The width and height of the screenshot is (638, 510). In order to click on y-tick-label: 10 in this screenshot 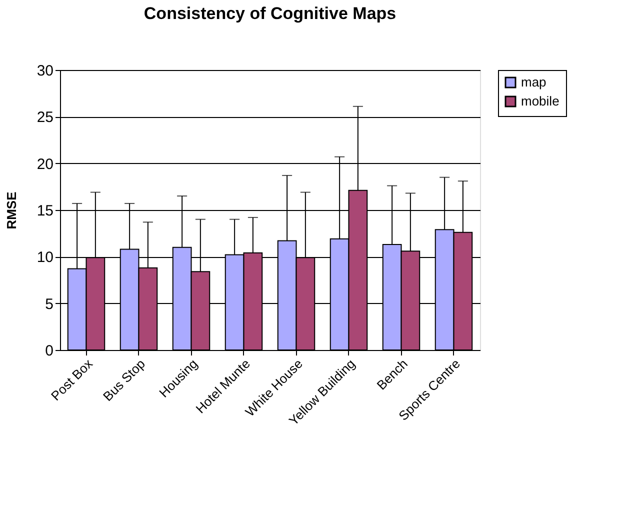, I will do `click(45, 257)`.